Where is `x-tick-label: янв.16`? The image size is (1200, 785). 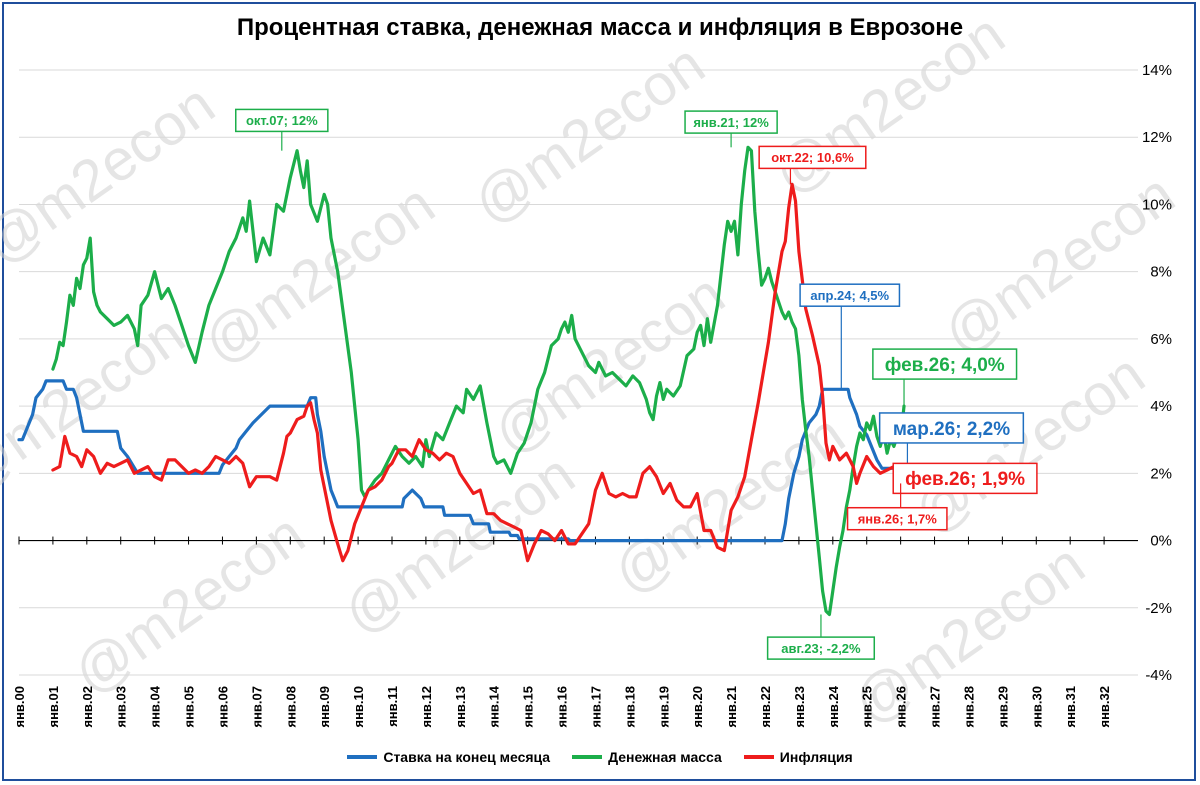 x-tick-label: янв.16 is located at coordinates (562, 707).